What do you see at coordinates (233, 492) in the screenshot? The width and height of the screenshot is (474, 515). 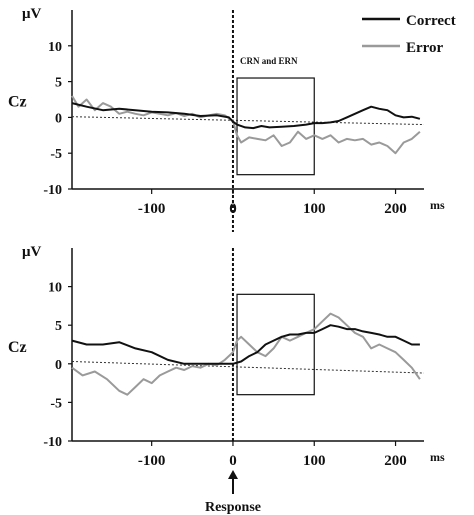 I see `response-marker: Response` at bounding box center [233, 492].